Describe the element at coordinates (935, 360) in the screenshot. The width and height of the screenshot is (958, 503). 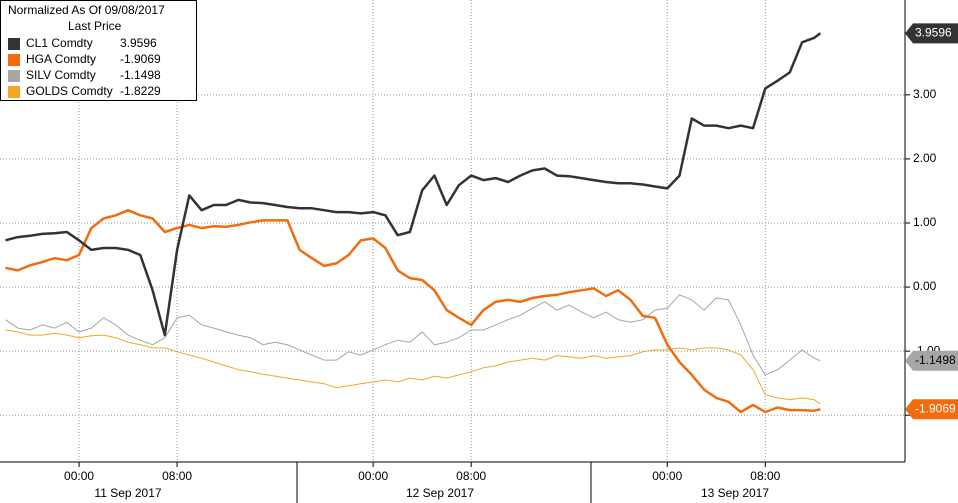
I see `value-tag-label: -1.1498` at that location.